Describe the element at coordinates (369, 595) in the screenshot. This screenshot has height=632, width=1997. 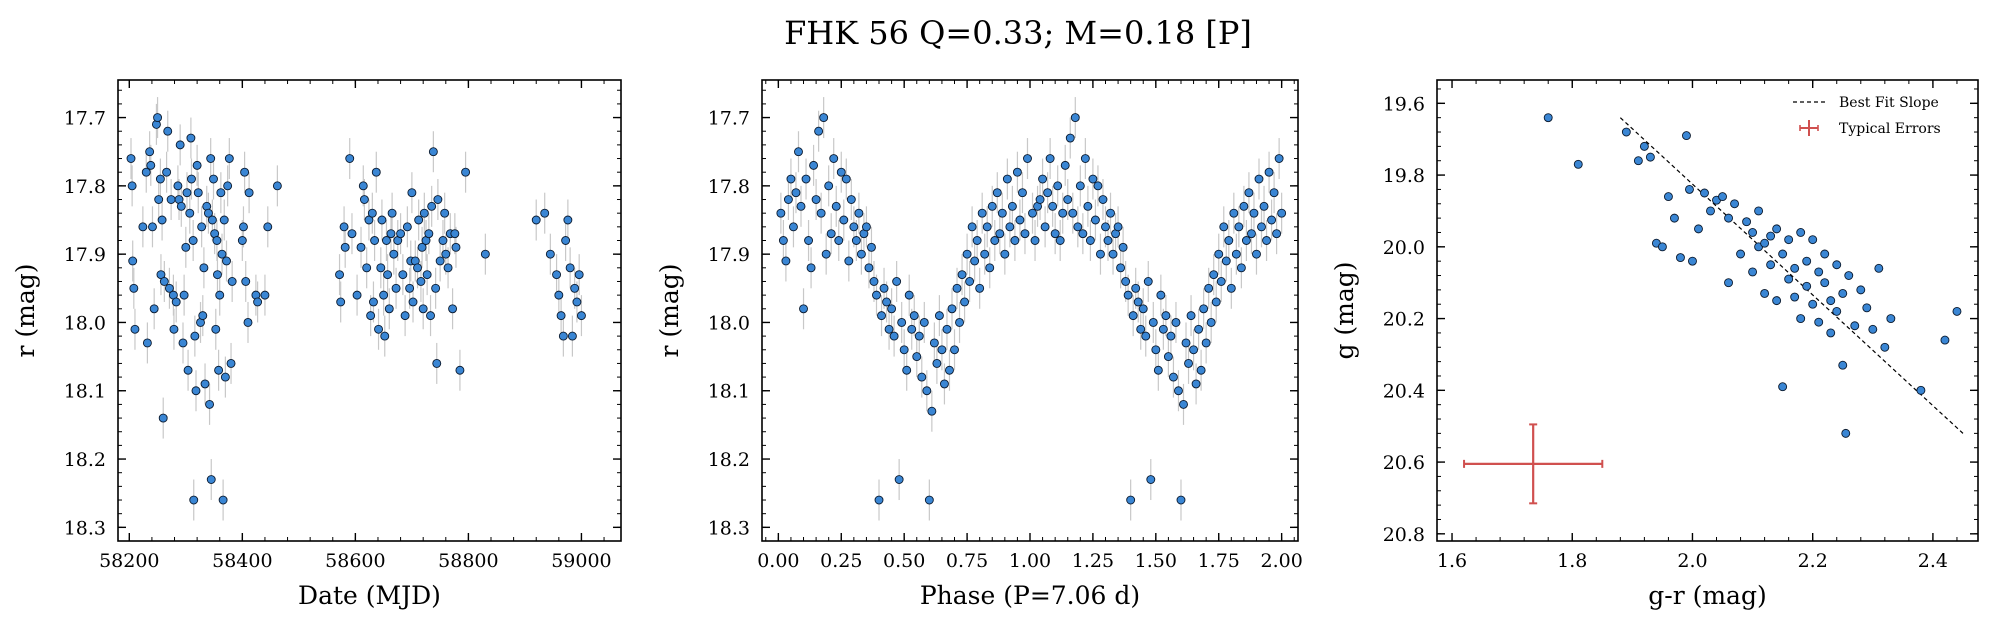
I see `x-axis-label: Date (MJD)` at that location.